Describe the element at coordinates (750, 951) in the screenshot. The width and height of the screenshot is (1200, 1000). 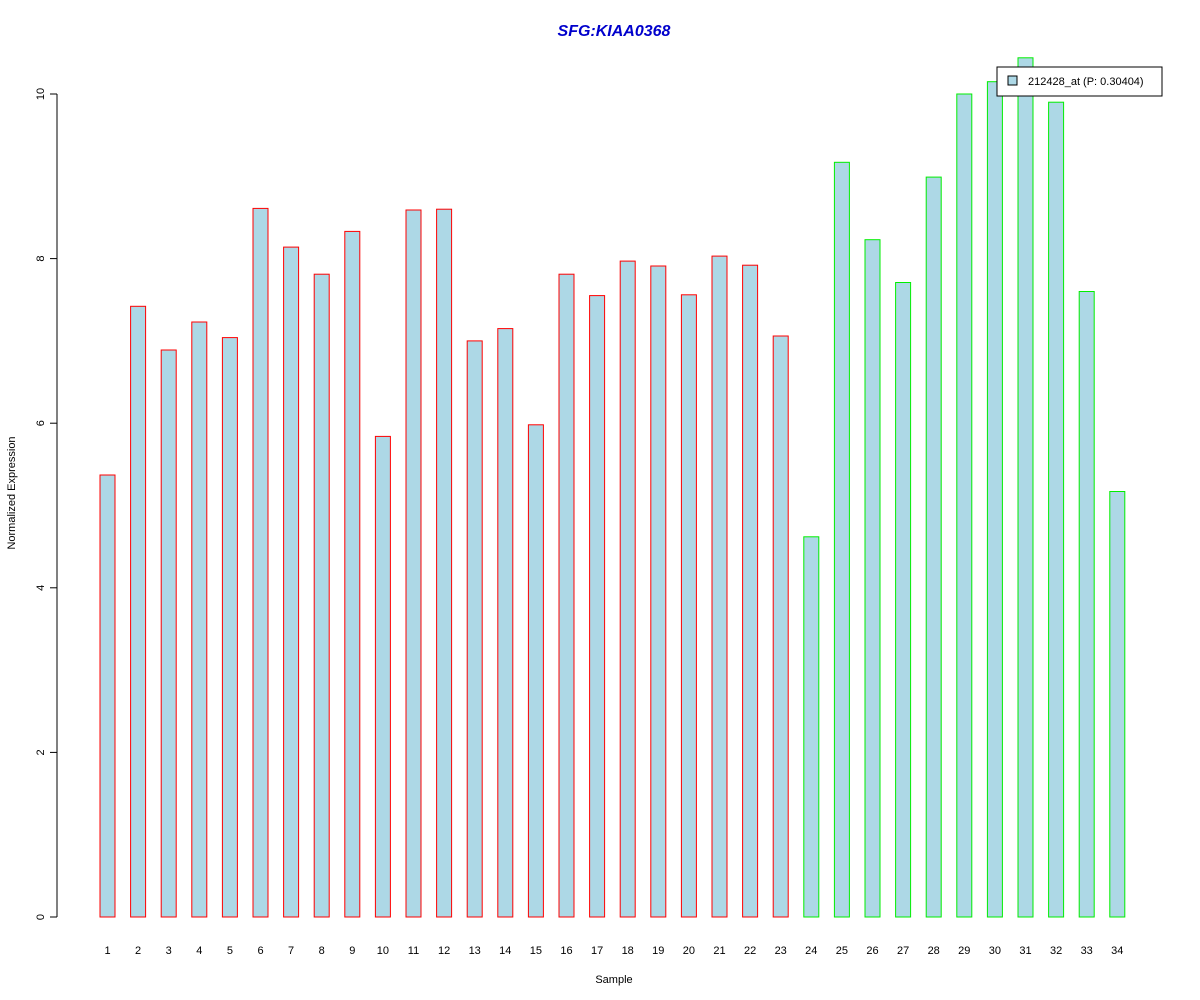
I see `x-tick-label: 22` at that location.